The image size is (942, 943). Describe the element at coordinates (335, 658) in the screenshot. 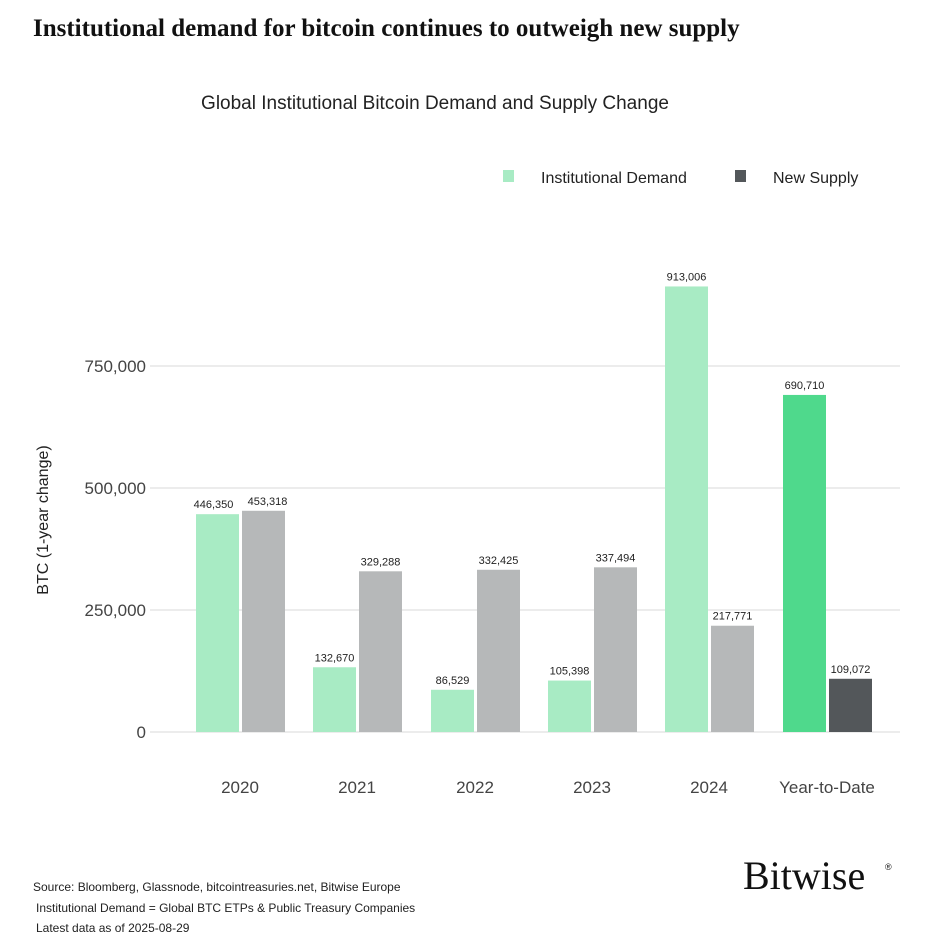

I see `data-label: 132,670` at that location.